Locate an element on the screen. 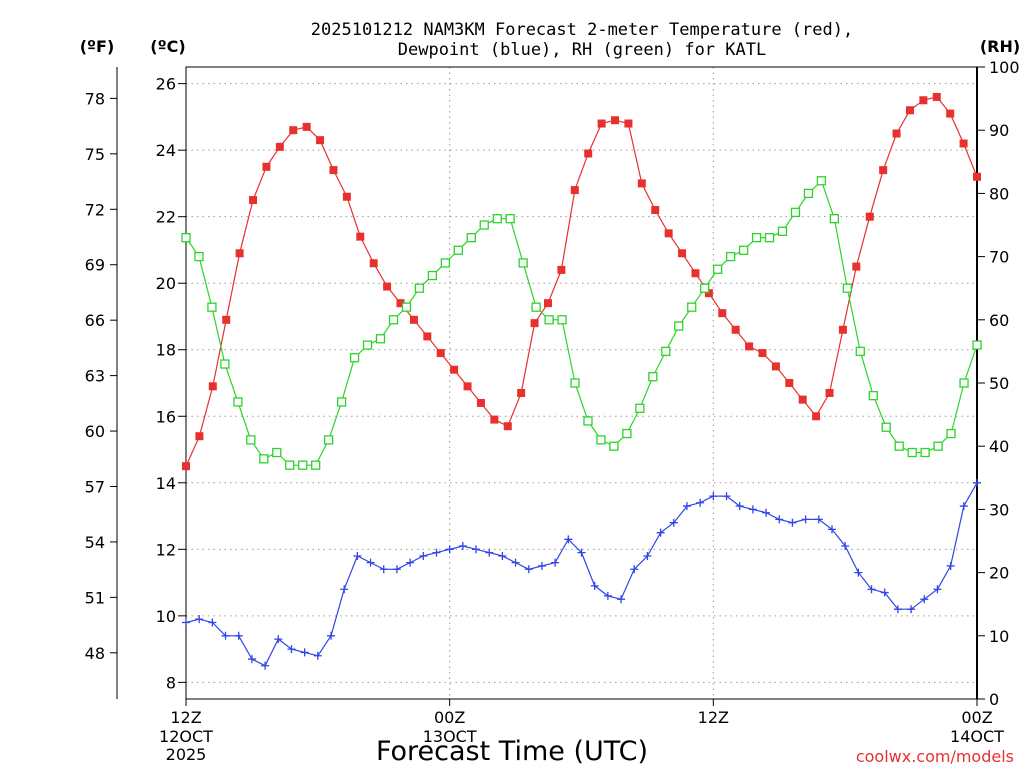 The height and width of the screenshot is (768, 1024). celsius-tick-label: 26 is located at coordinates (166, 84).